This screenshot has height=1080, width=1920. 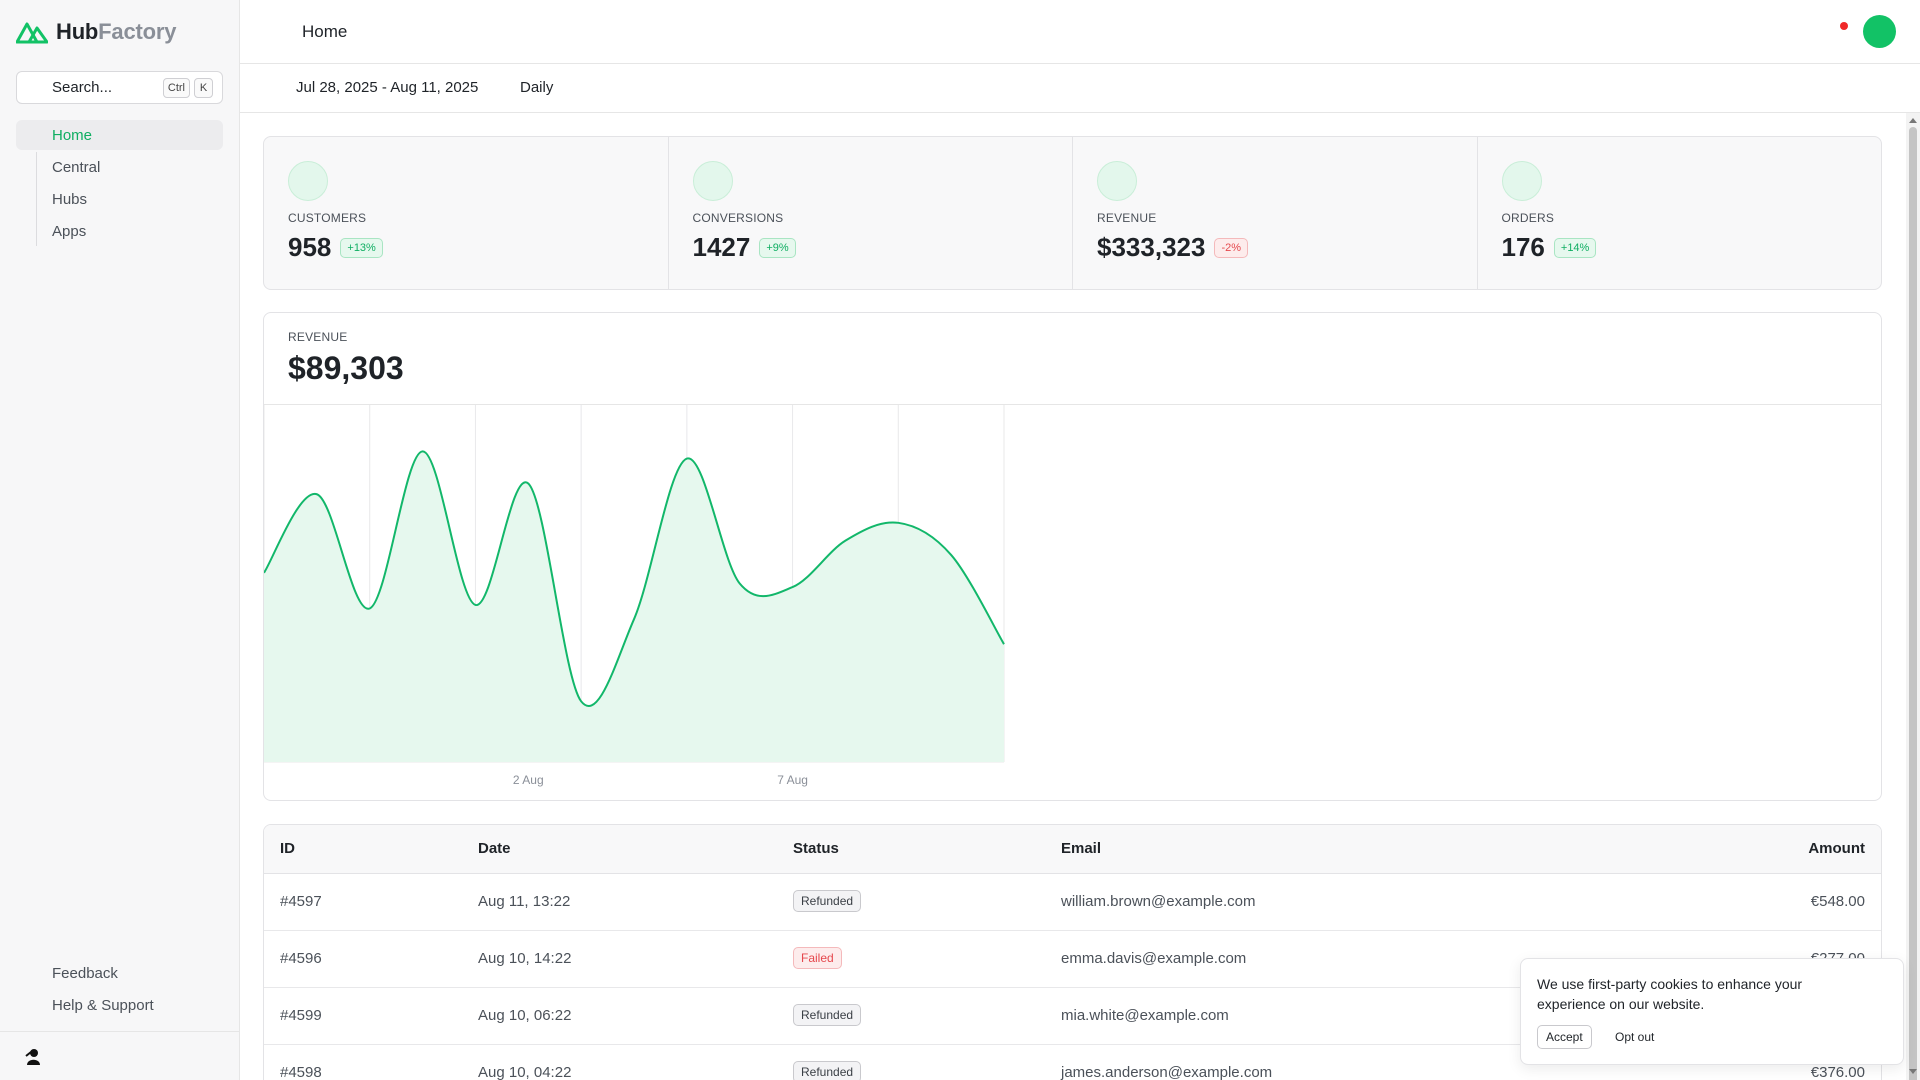 What do you see at coordinates (32, 33) in the screenshot?
I see `logo-icon` at bounding box center [32, 33].